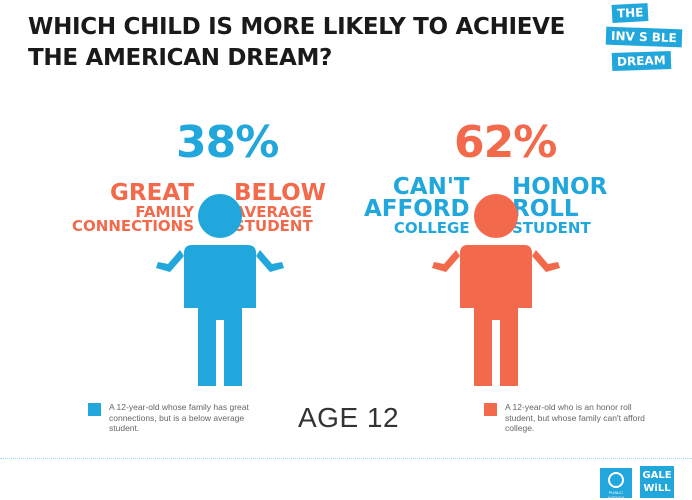 This screenshot has height=500, width=692. Describe the element at coordinates (630, 13) in the screenshot. I see `logo-line-1: THE` at that location.